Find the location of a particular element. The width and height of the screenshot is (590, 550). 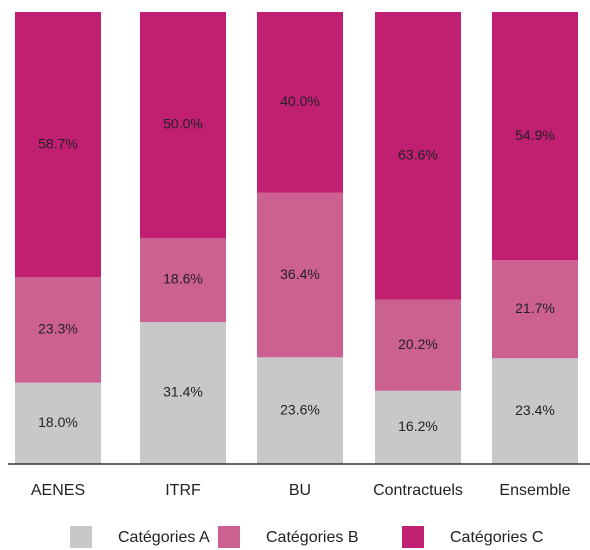

data-label: 40.0% is located at coordinates (300, 101).